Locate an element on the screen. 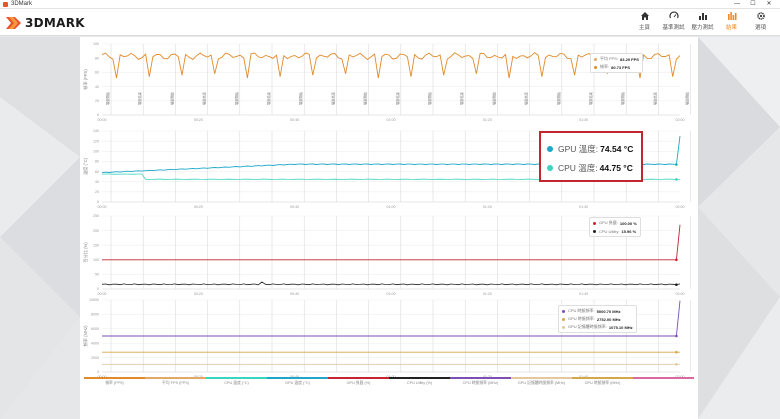 This screenshot has width=780, height=419. minimize-button: — is located at coordinates (737, 4).